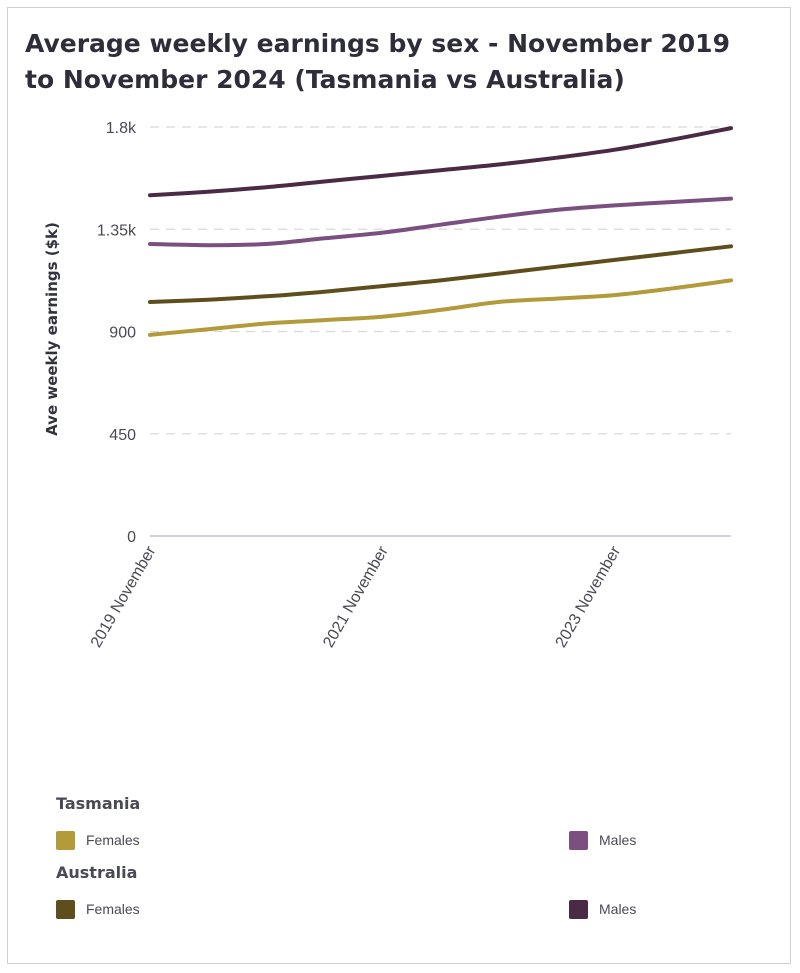 This screenshot has height=973, width=800. I want to click on y-axis: 0 450 900 1.35k 1.8k, so click(117, 333).